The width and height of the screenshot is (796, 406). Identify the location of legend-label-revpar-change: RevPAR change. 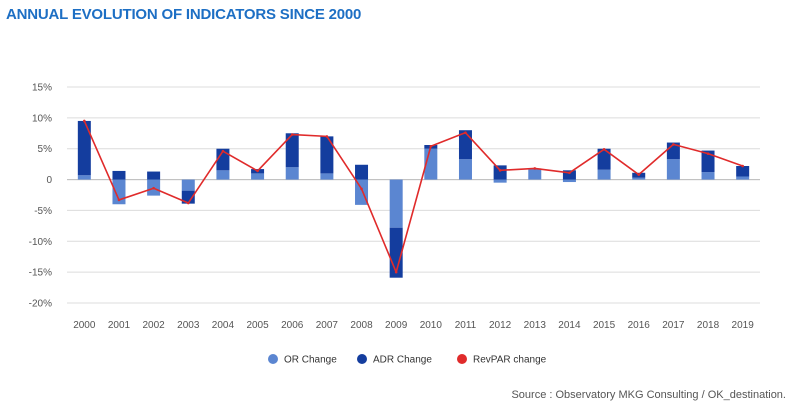
(510, 360).